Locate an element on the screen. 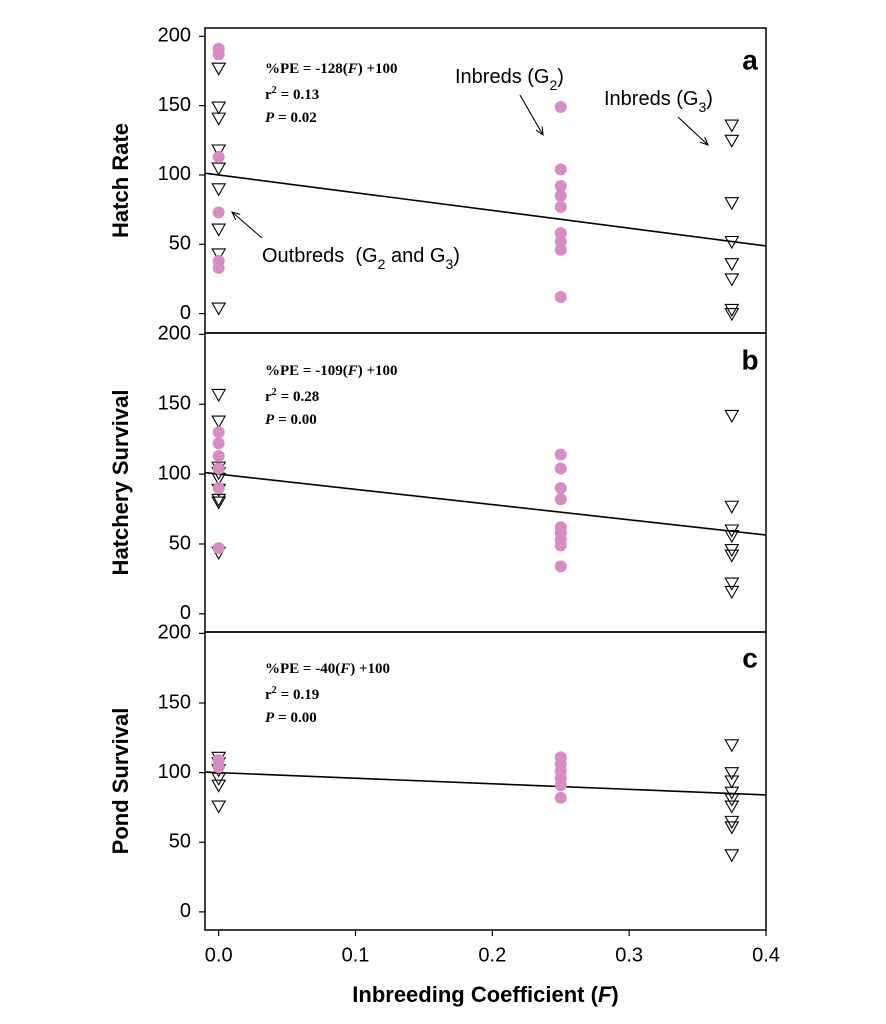  equation-part: %PE = -128( is located at coordinates (306, 69).